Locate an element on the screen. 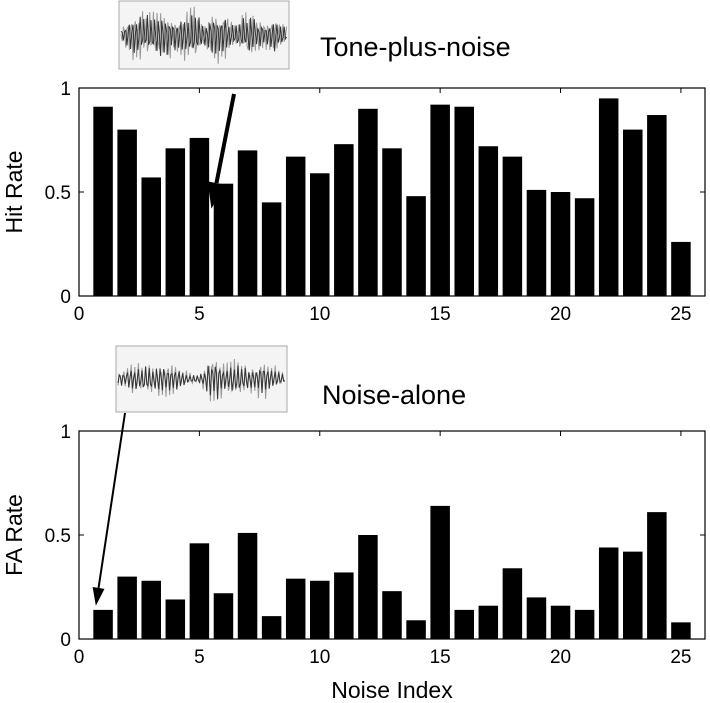 This screenshot has width=710, height=703. x-axis-label: Noise Index is located at coordinates (392, 690).